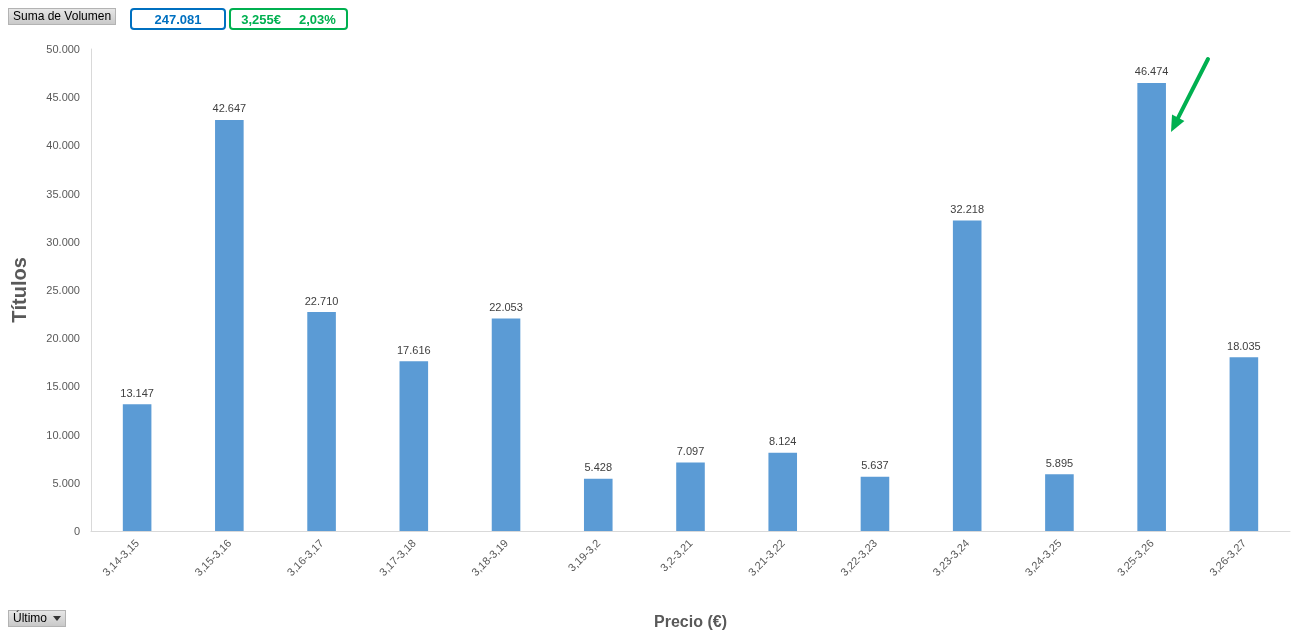 This screenshot has height=634, width=1306. I want to click on y-tick-label: 35.000, so click(63, 193).